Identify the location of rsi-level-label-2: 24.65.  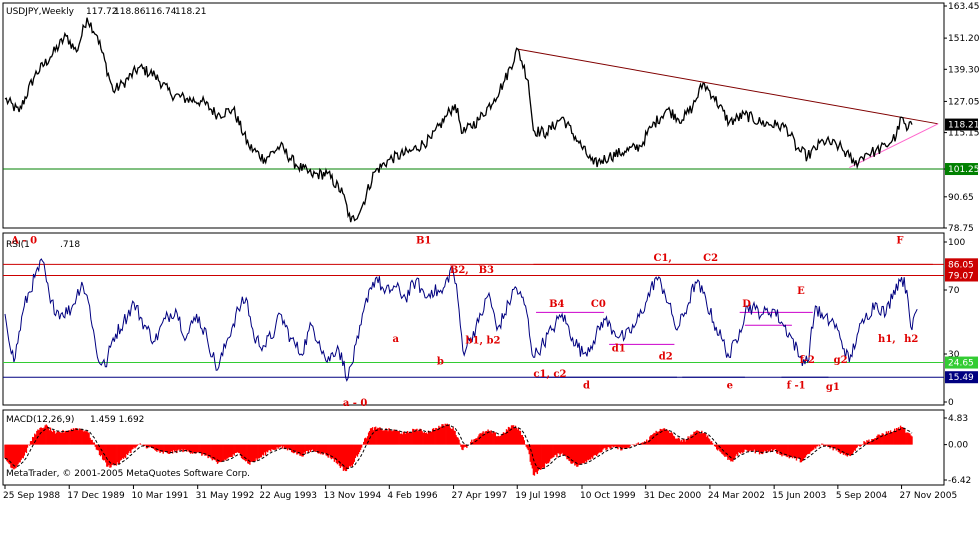
(961, 364).